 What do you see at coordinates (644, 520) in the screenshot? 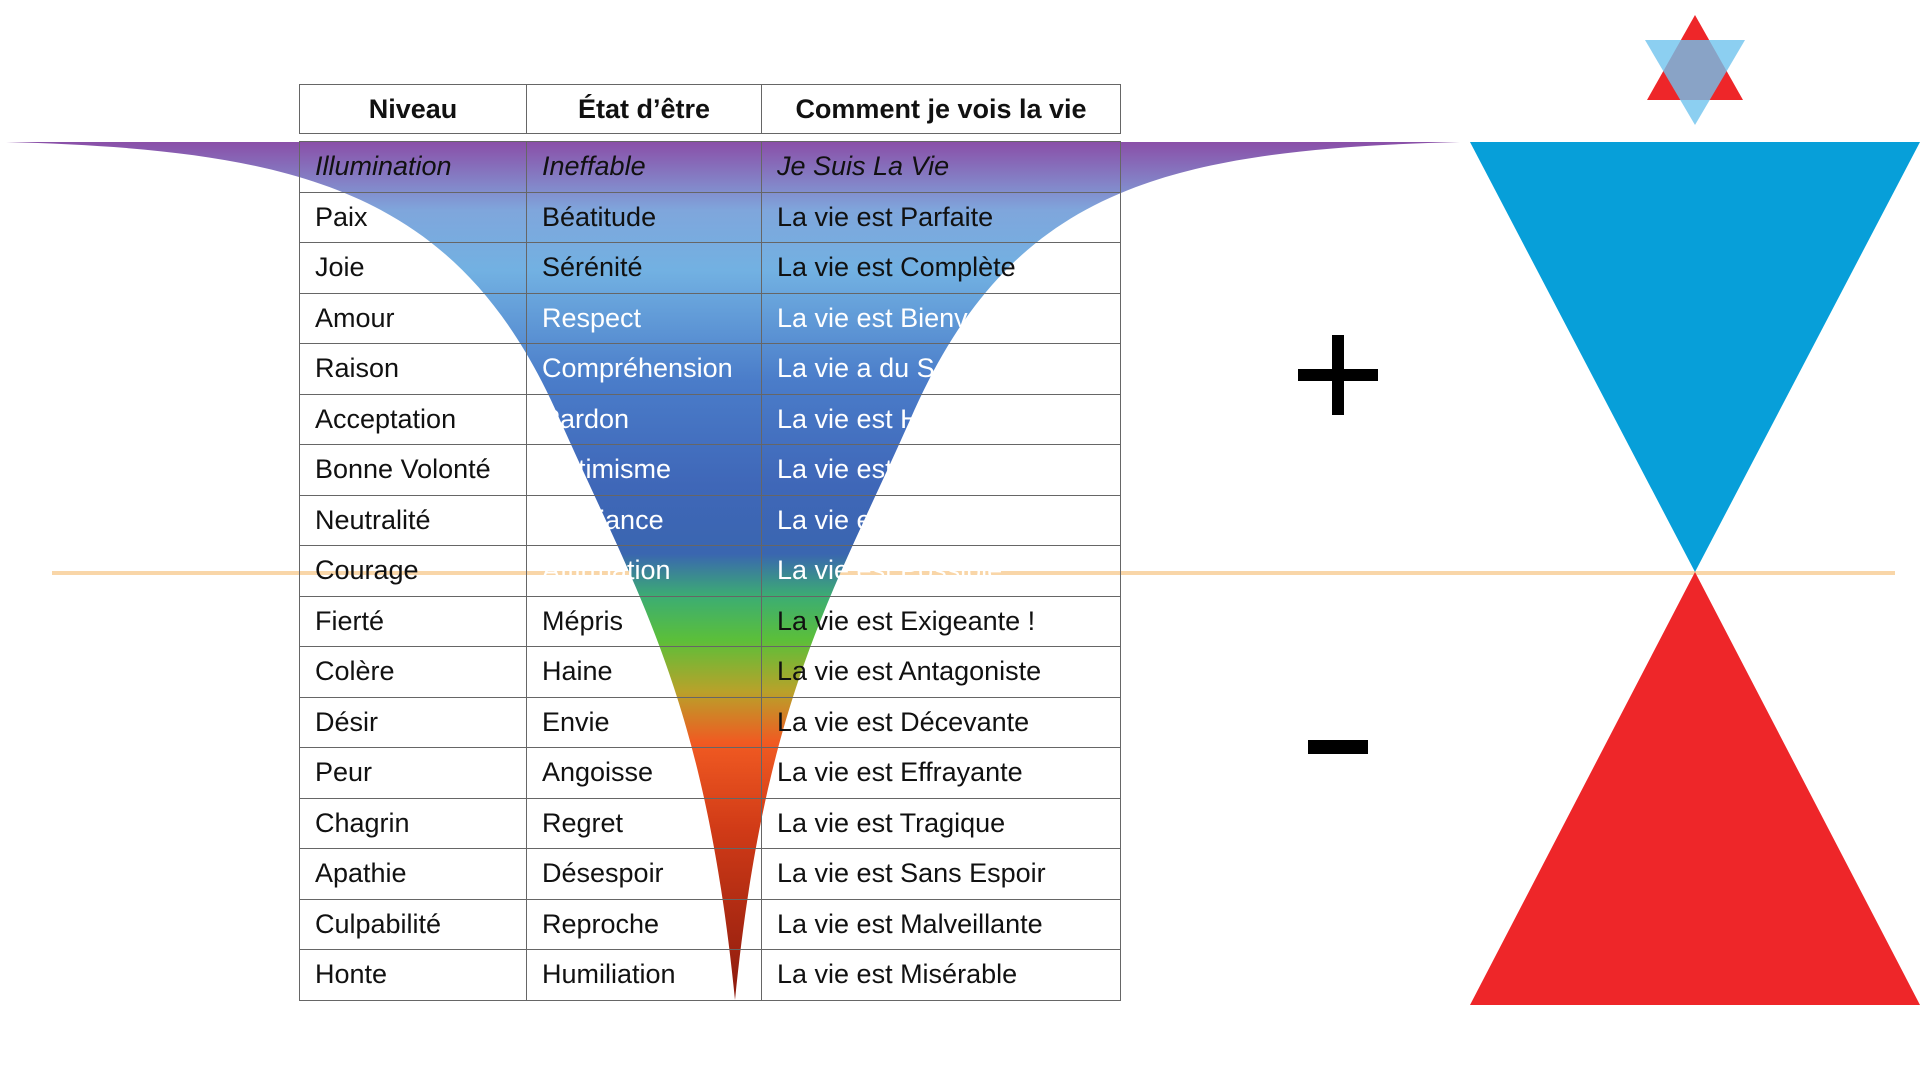
I see `cell-etat: Confiance` at bounding box center [644, 520].